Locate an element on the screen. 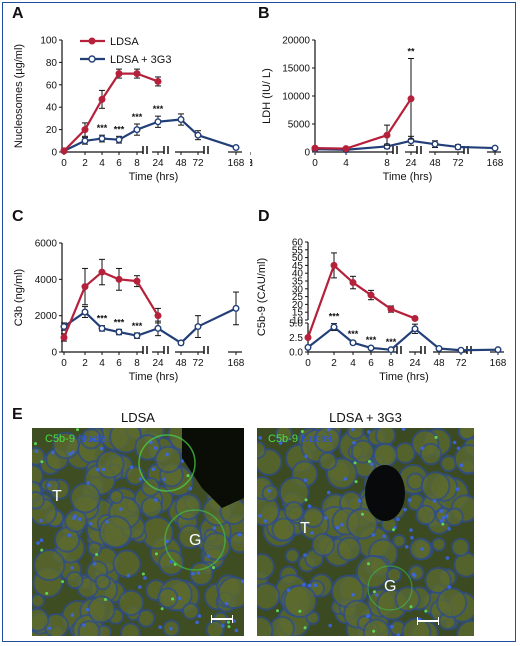 The image size is (520, 646). y-tick-label: 10 is located at coordinates (298, 321).